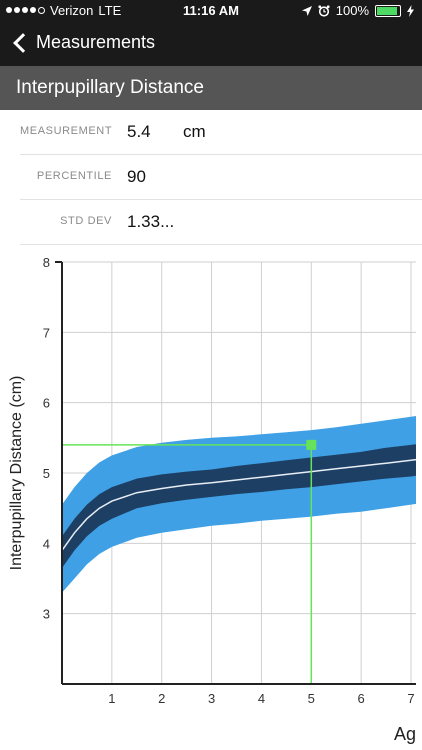 This screenshot has width=422, height=750. I want to click on alarm-icon, so click(324, 10).